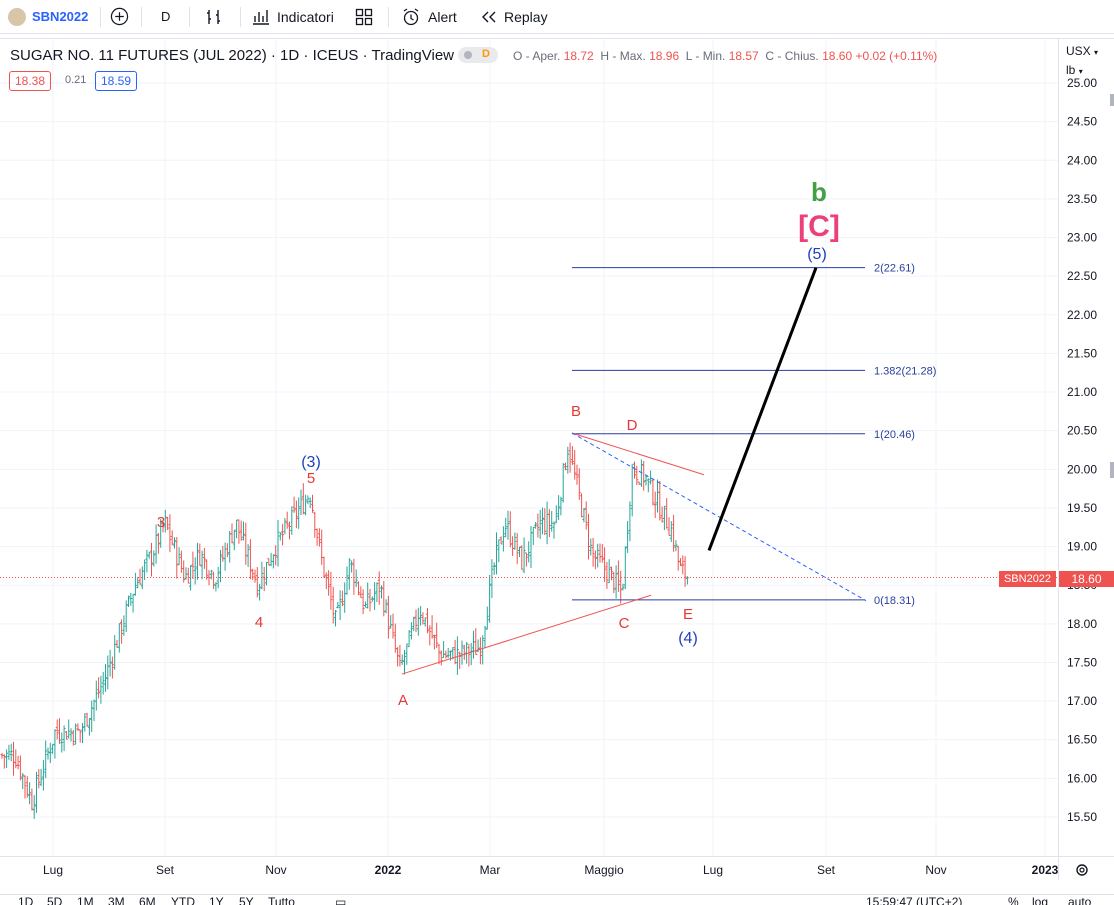  What do you see at coordinates (119, 16) in the screenshot?
I see `compare-button` at bounding box center [119, 16].